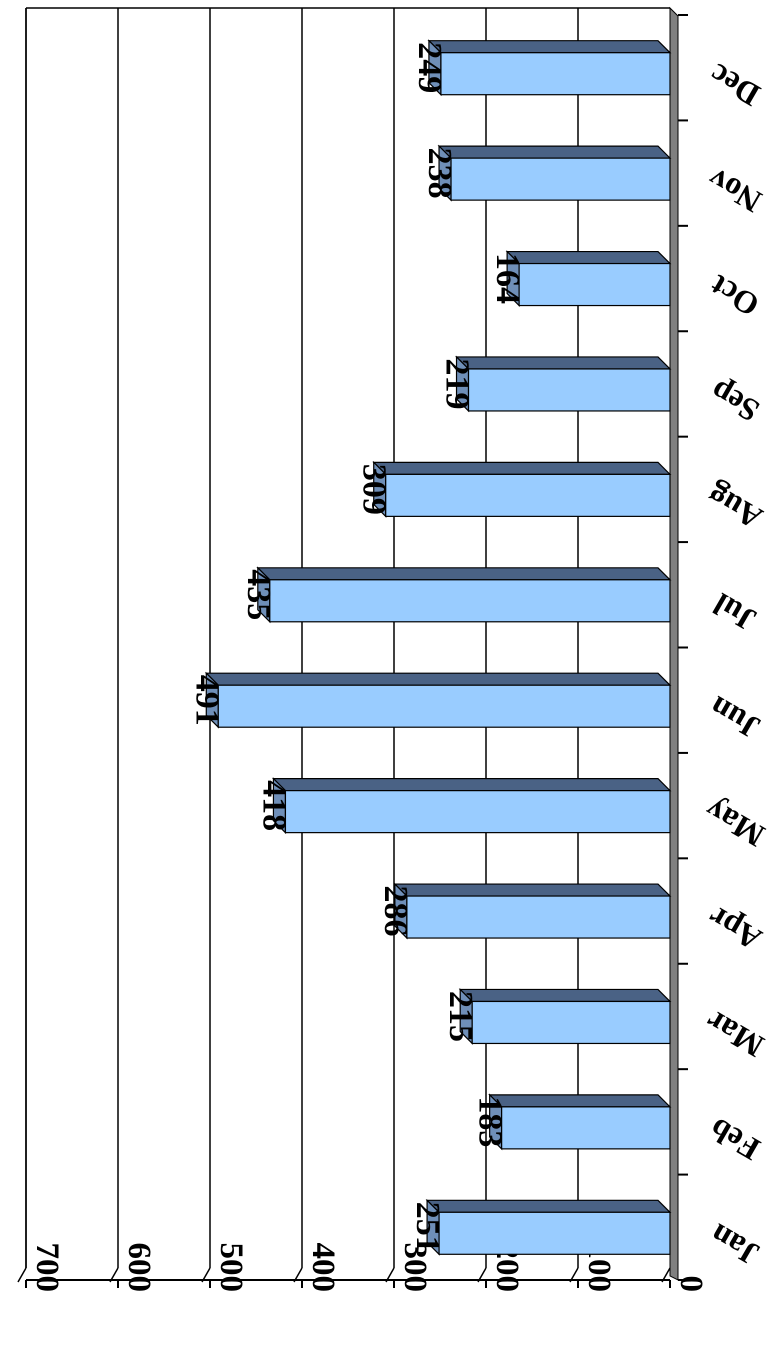 The image size is (778, 1365). What do you see at coordinates (427, 1227) in the screenshot?
I see `data-label-jan: 251` at bounding box center [427, 1227].